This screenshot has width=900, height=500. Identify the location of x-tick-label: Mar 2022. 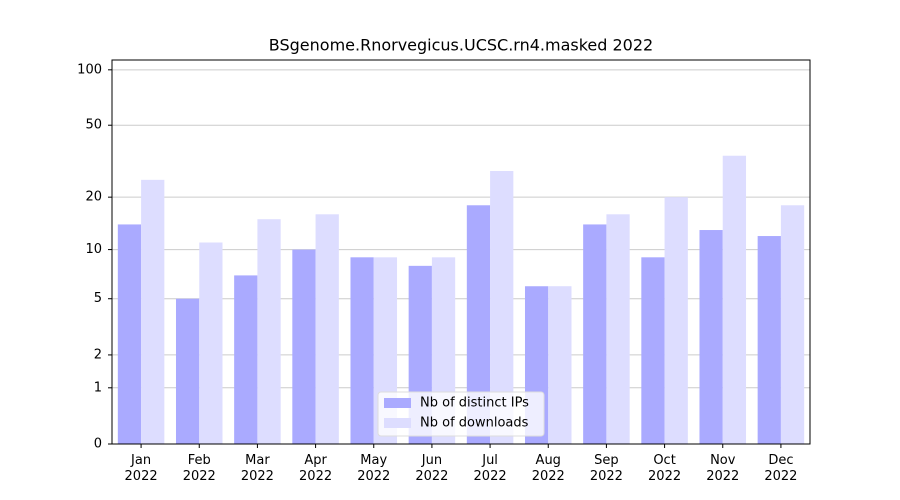
(257, 468).